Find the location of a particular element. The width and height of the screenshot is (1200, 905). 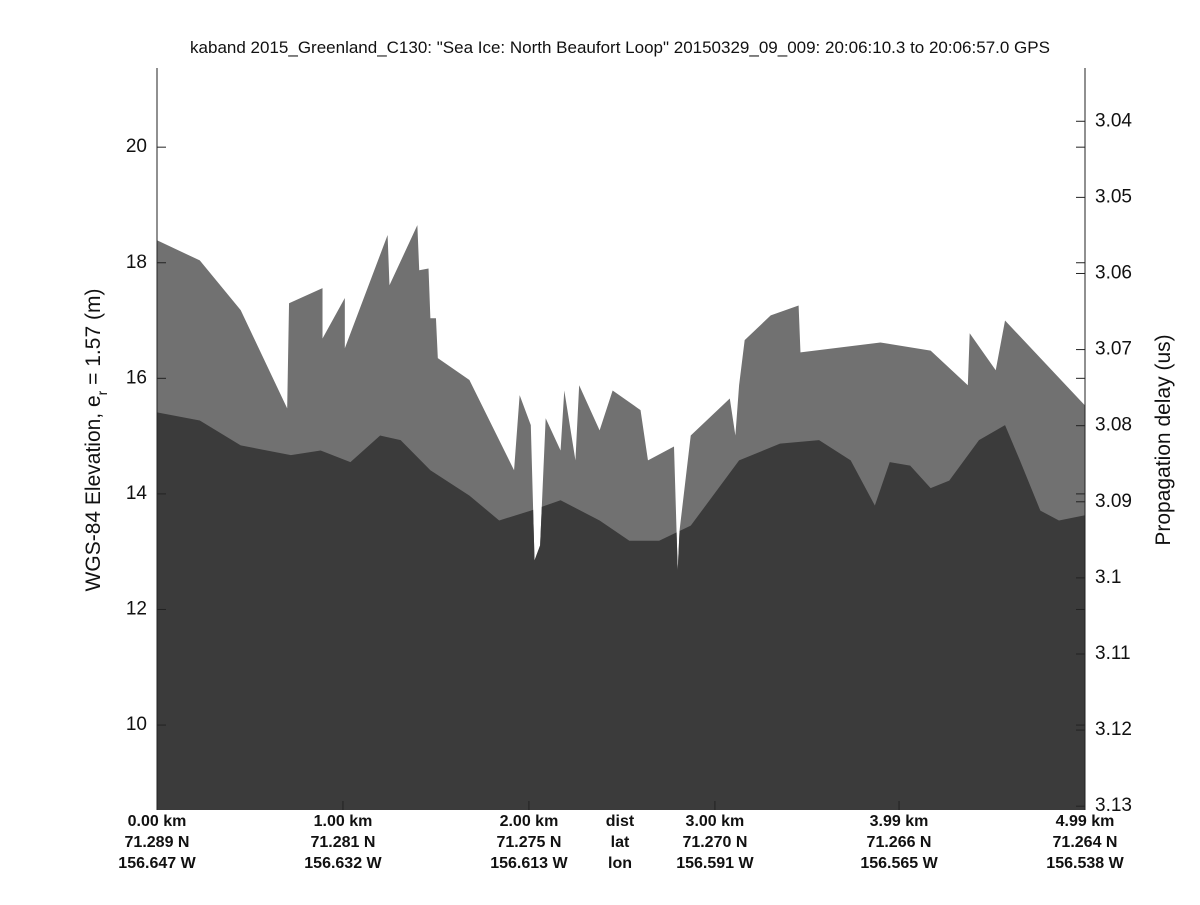

y2-tick-label: 3.08 is located at coordinates (1113, 425).